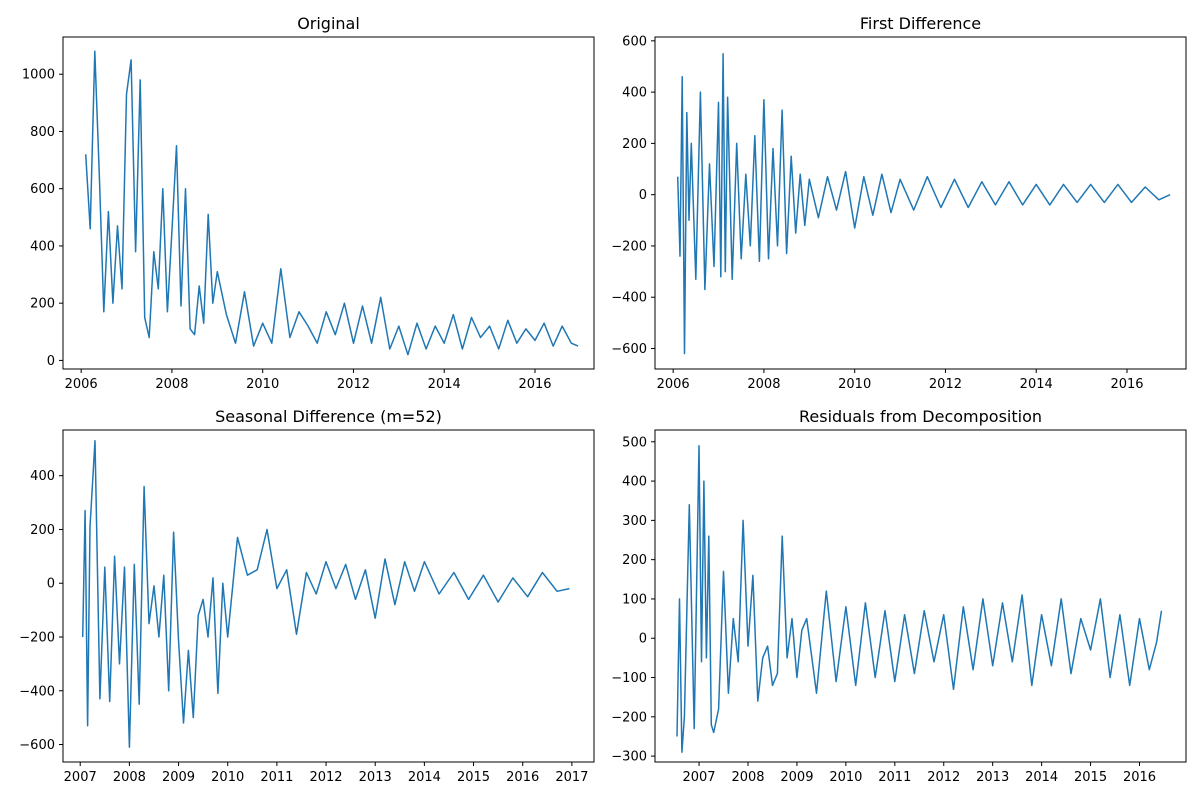  Describe the element at coordinates (328, 416) in the screenshot. I see `panel-title: Seasonal Difference (m=52)` at that location.